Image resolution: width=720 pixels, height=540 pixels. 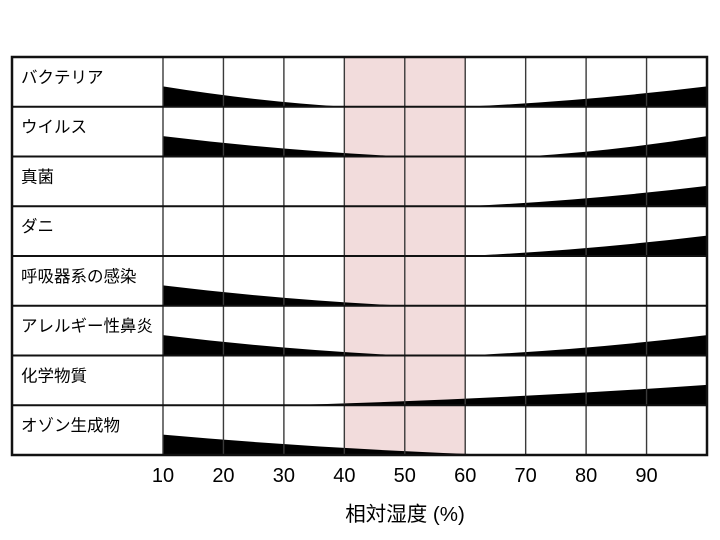 I want to click on row-label: 真菌, so click(x=37, y=176).